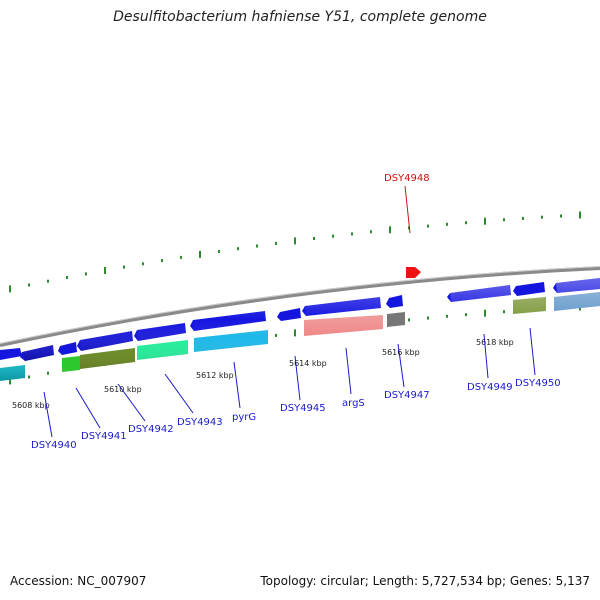 Image resolution: width=600 pixels, height=600 pixels. What do you see at coordinates (529, 289) in the screenshot?
I see `gene-arrow-dsy4950` at bounding box center [529, 289].